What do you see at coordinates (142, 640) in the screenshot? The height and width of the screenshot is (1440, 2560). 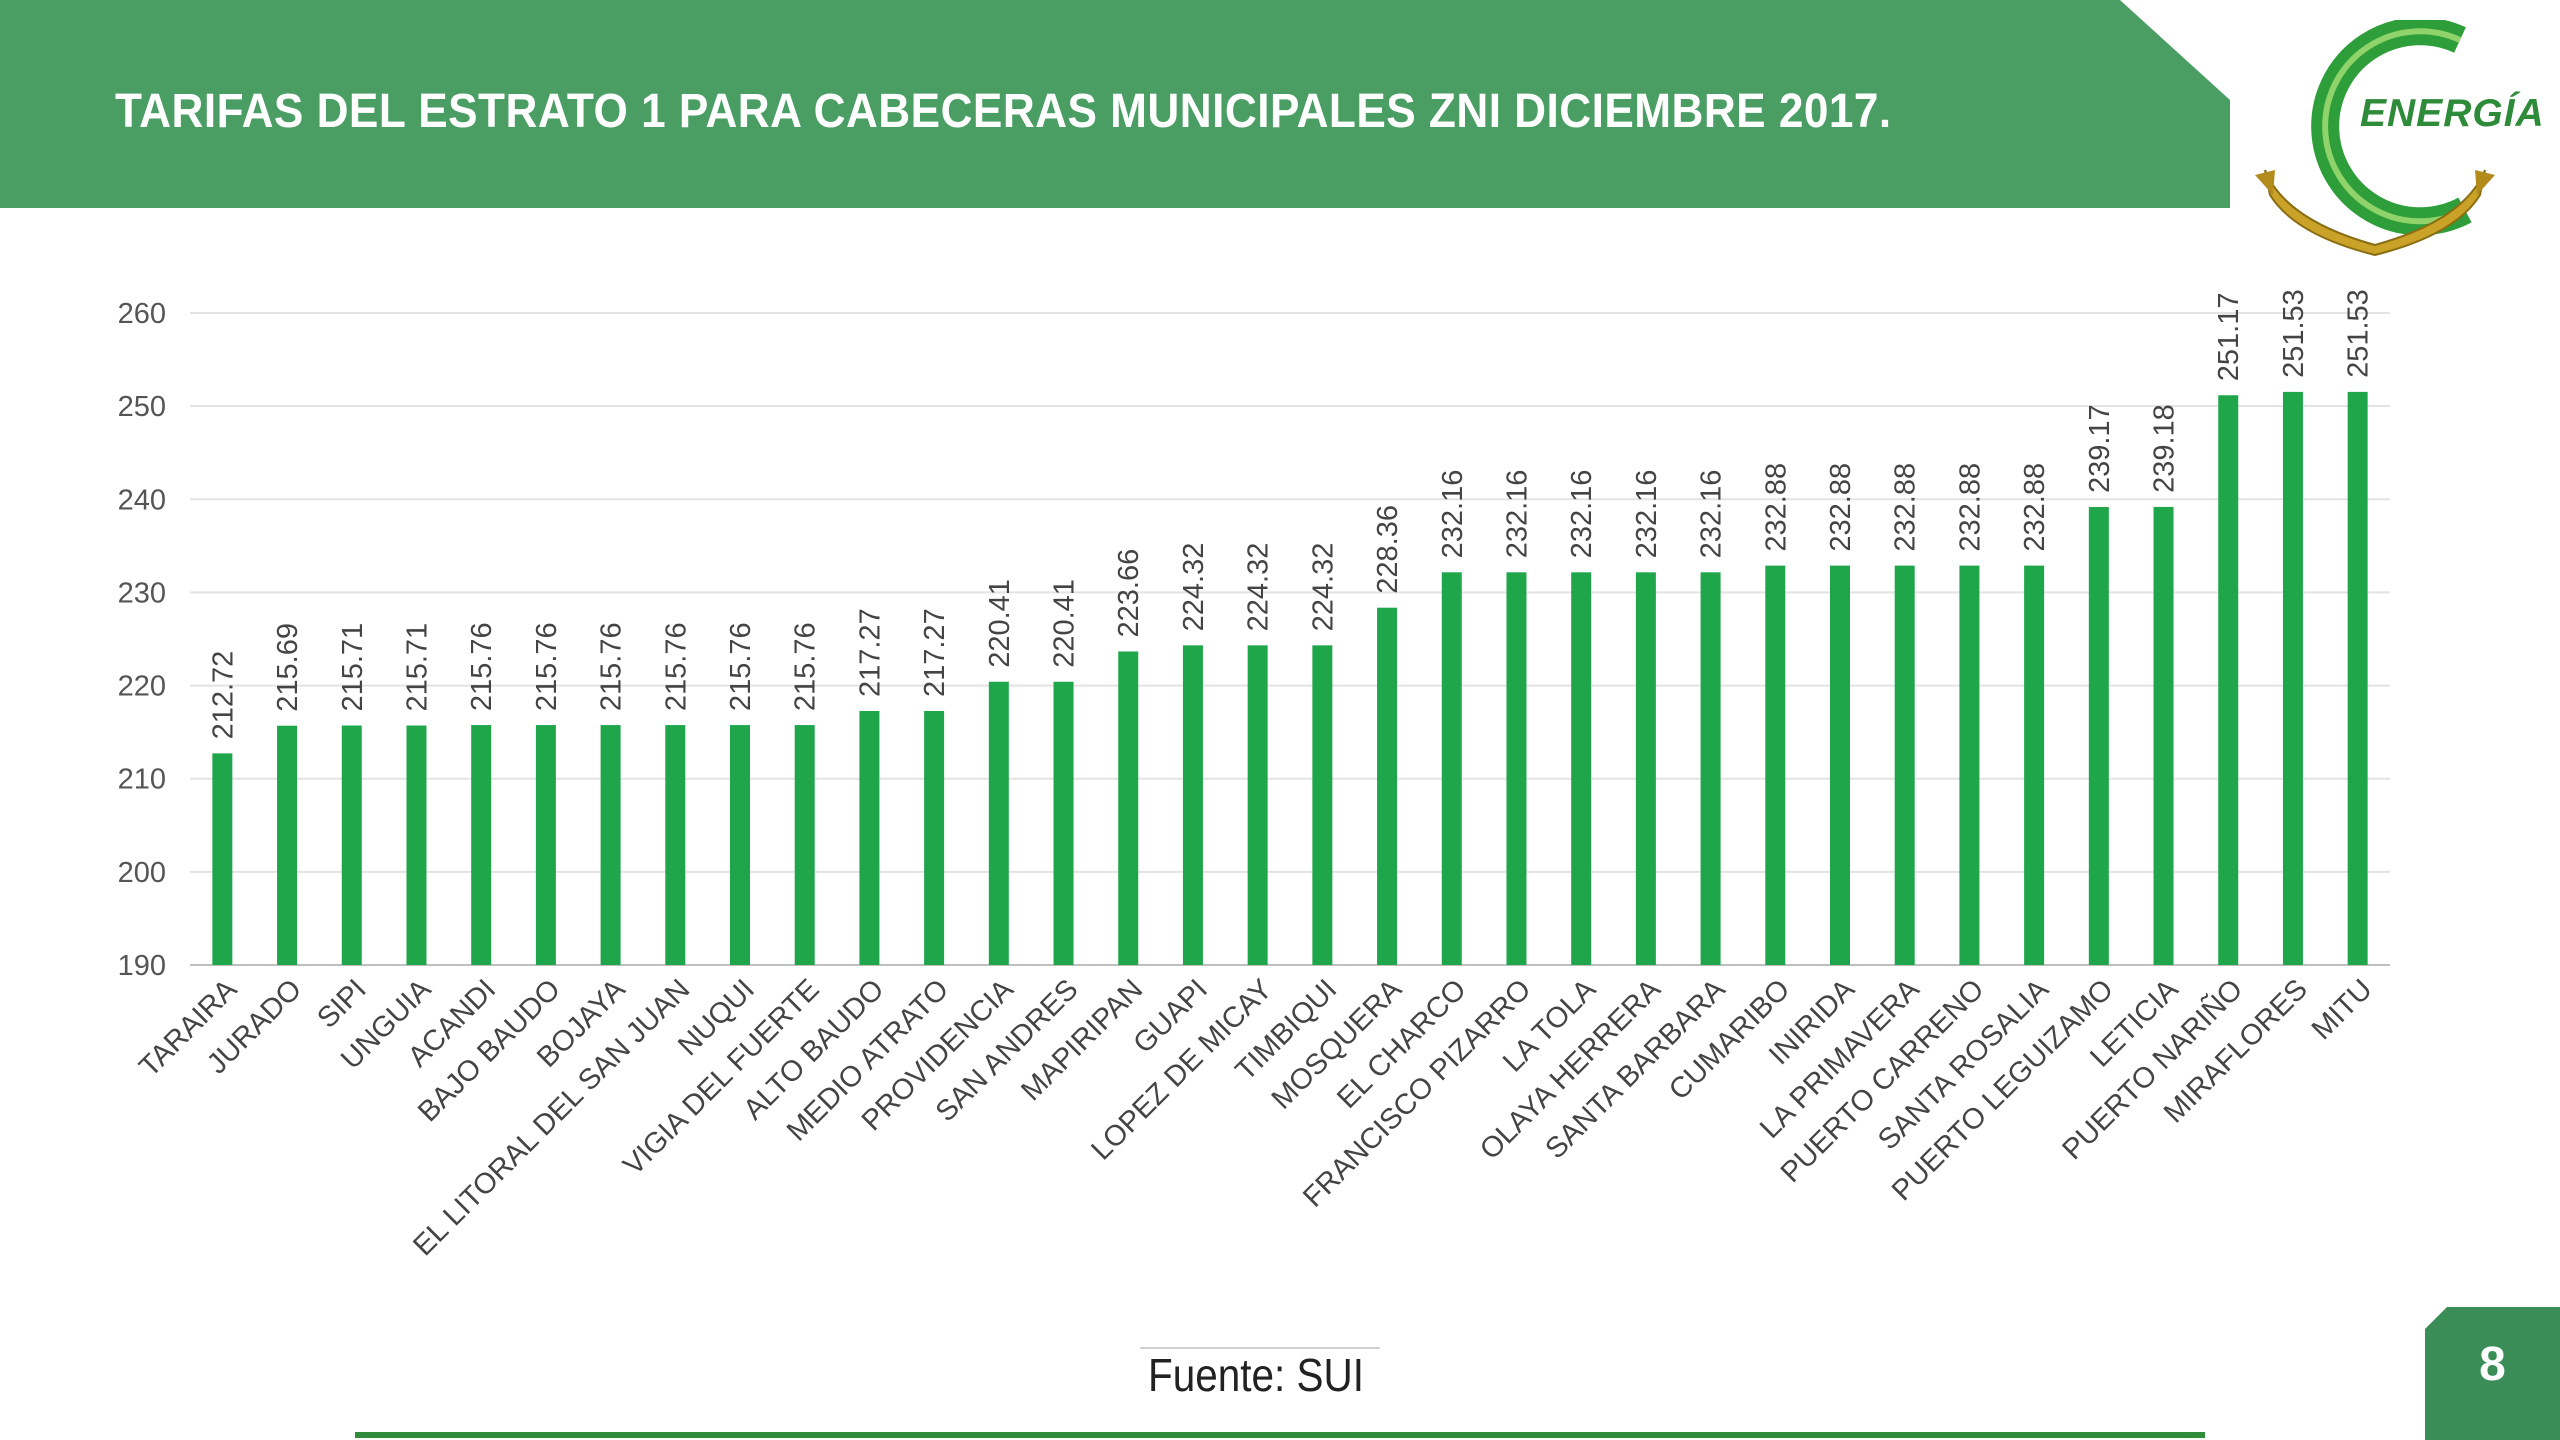 I see `y-axis-ticks: 190 200 210 220 230 240 250 260` at bounding box center [142, 640].